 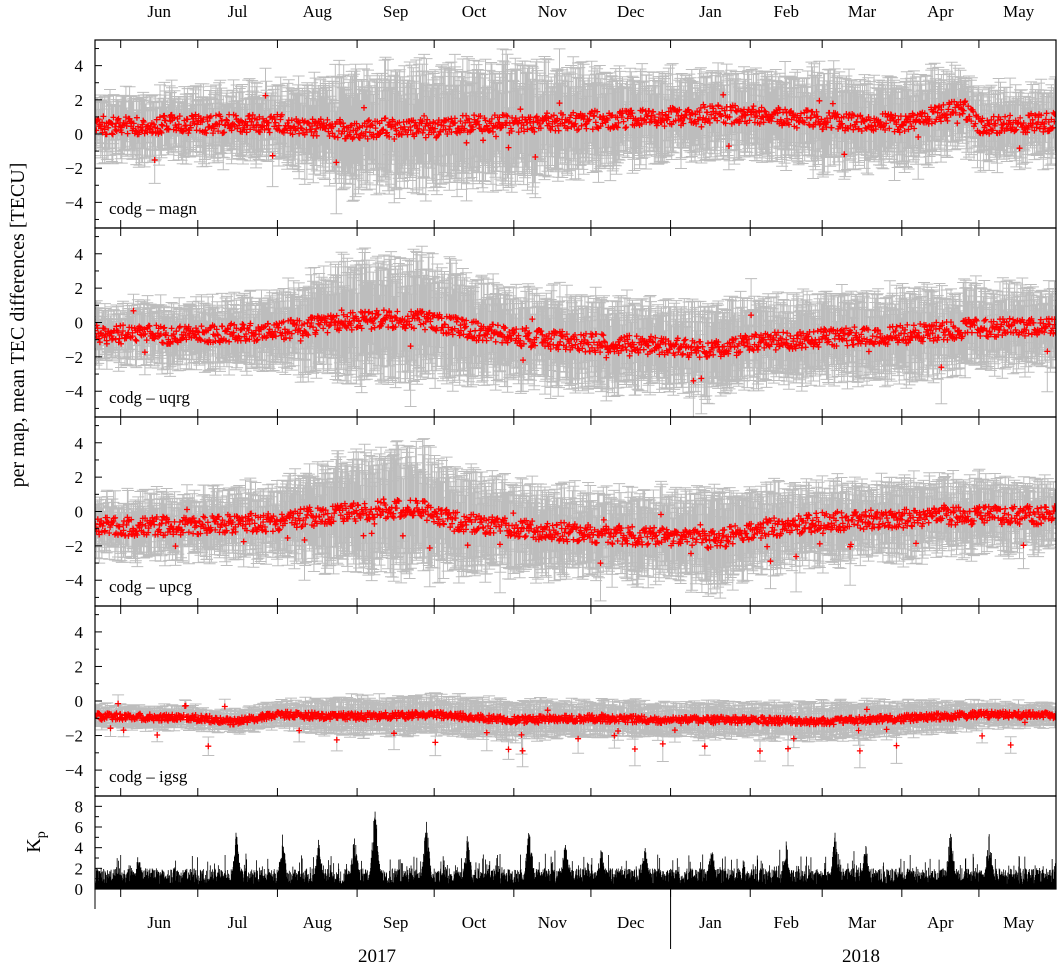 What do you see at coordinates (940, 922) in the screenshot?
I see `bottom-month-label-apr: Apr` at bounding box center [940, 922].